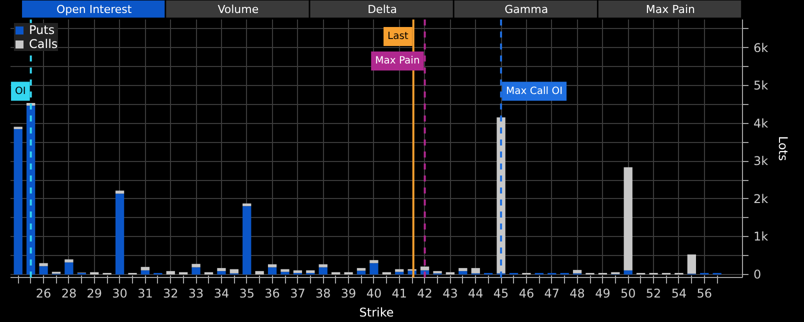  What do you see at coordinates (761, 199) in the screenshot?
I see `y-tick-label: 2k` at bounding box center [761, 199].